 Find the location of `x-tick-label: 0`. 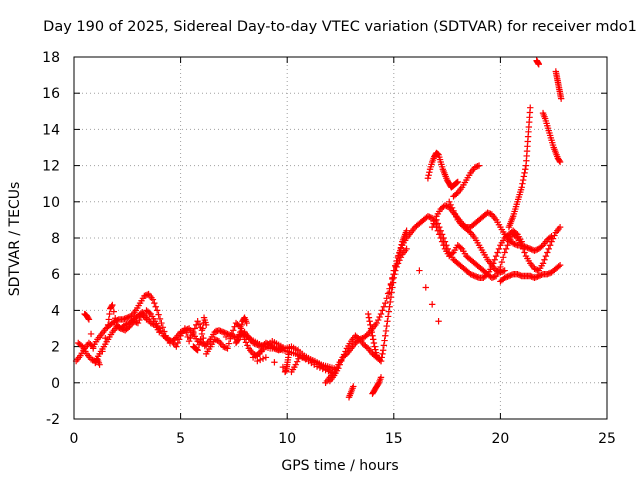

x-tick-label: 0 is located at coordinates (74, 439).